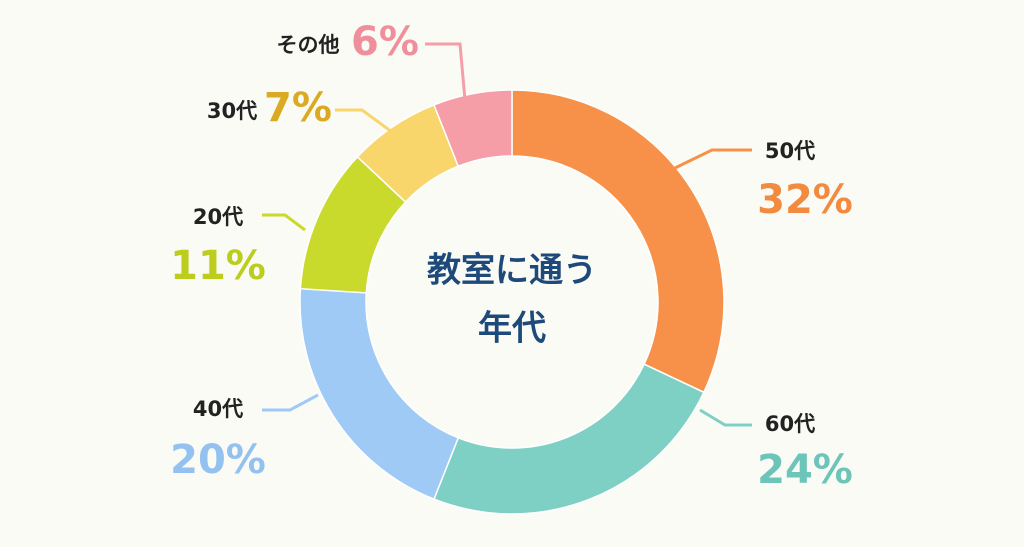 Image resolution: width=1024 pixels, height=547 pixels. Describe the element at coordinates (512, 329) in the screenshot. I see `chart-title: 年代` at that location.